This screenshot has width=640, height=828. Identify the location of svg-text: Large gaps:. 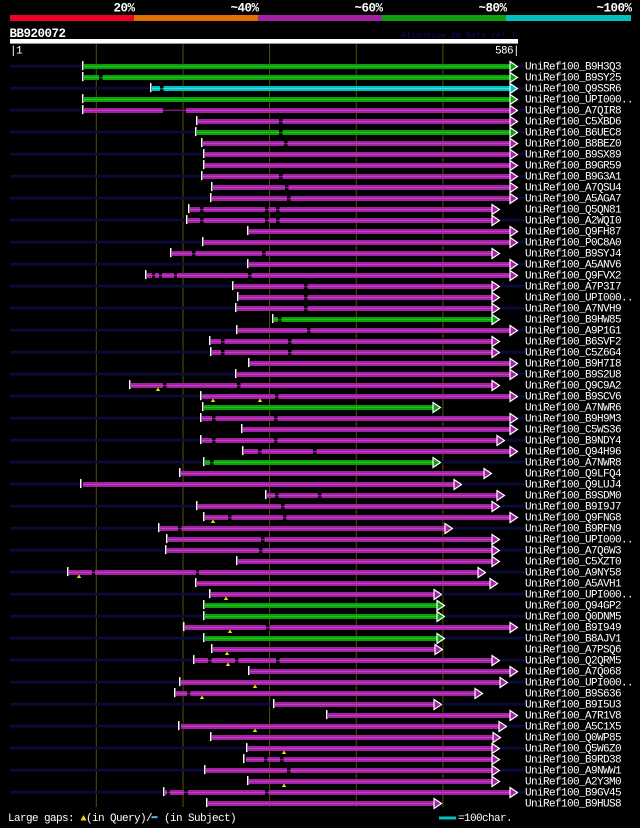
(41, 819).